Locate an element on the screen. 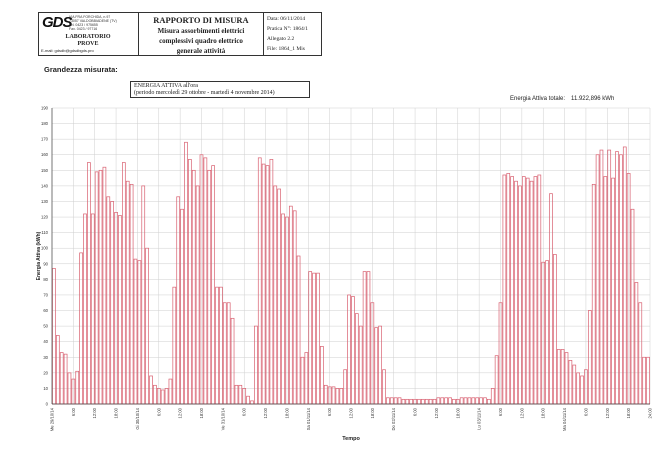  y-tick-label: 170 is located at coordinates (45, 139).